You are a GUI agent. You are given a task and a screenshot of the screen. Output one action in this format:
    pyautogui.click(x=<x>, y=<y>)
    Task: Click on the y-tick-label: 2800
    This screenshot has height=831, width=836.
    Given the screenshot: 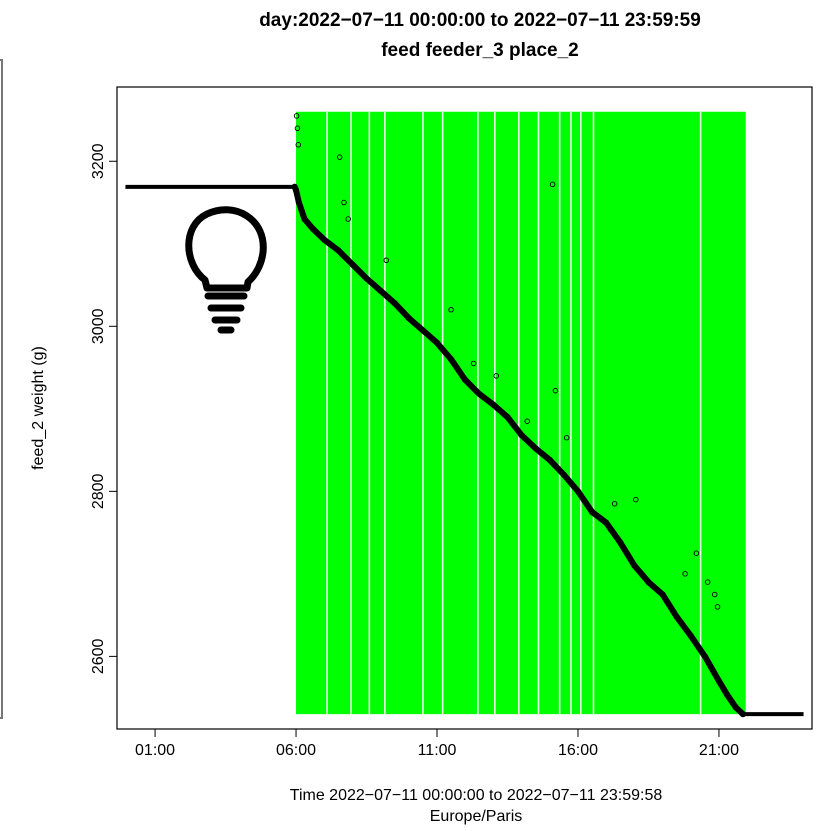 What is the action you would take?
    pyautogui.click(x=98, y=491)
    